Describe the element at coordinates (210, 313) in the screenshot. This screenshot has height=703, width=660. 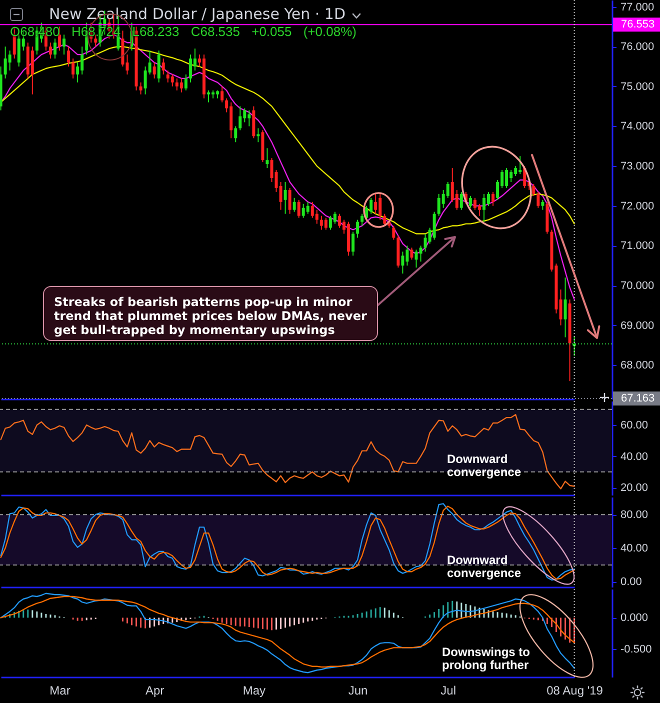
I see `annotation: Streaks of bearish patterns pop-up in minor trend that plummet prices below DMAs, never get bull-trapped by momentary upswings` at that location.